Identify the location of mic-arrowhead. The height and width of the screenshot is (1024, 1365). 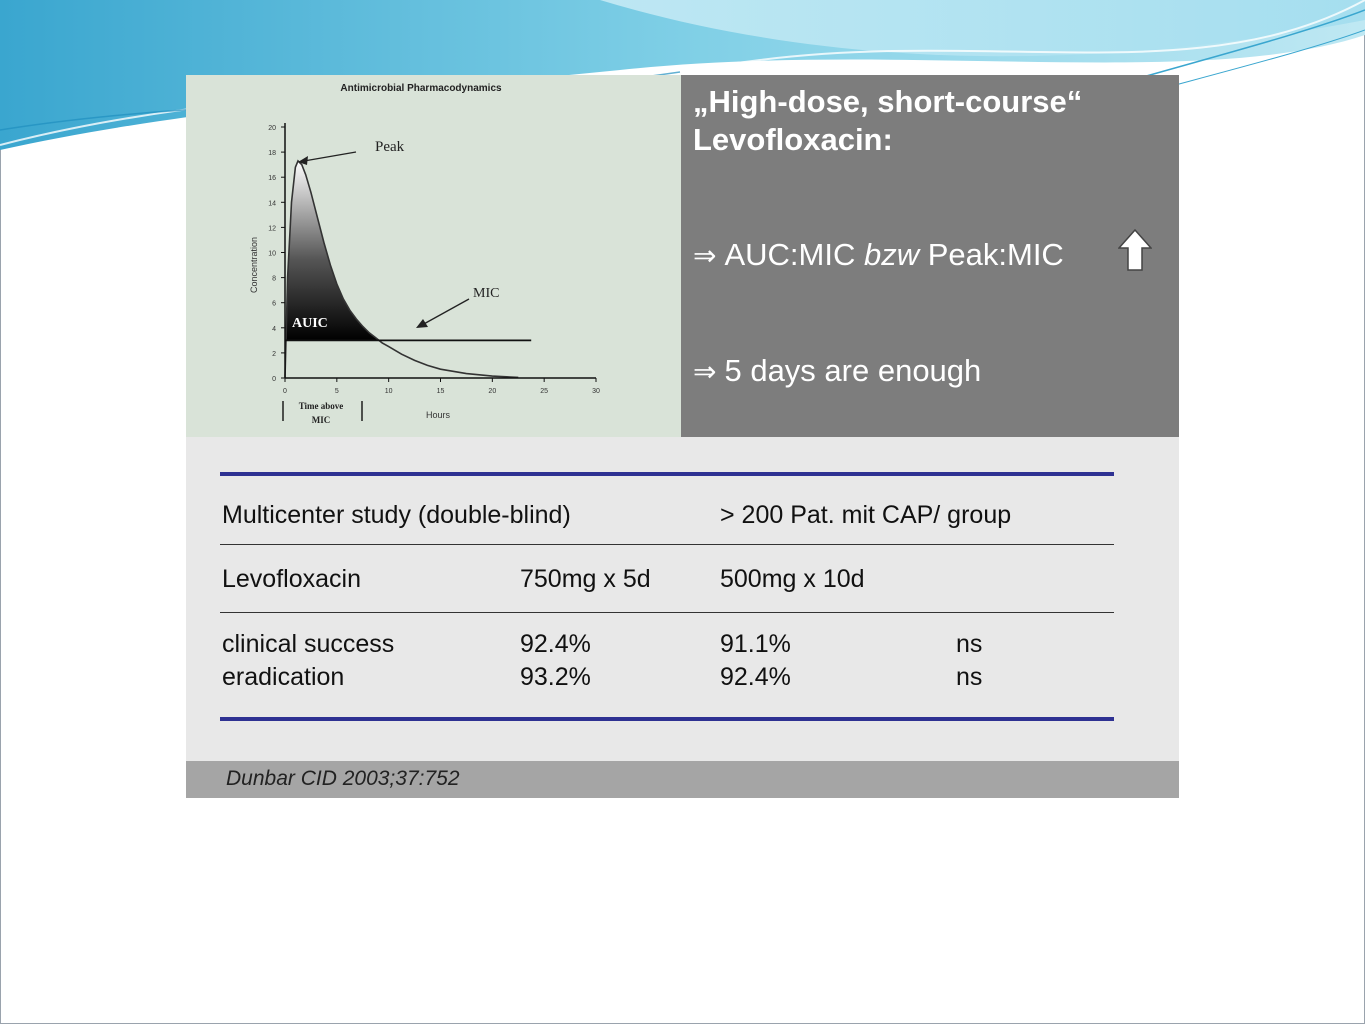
(422, 323).